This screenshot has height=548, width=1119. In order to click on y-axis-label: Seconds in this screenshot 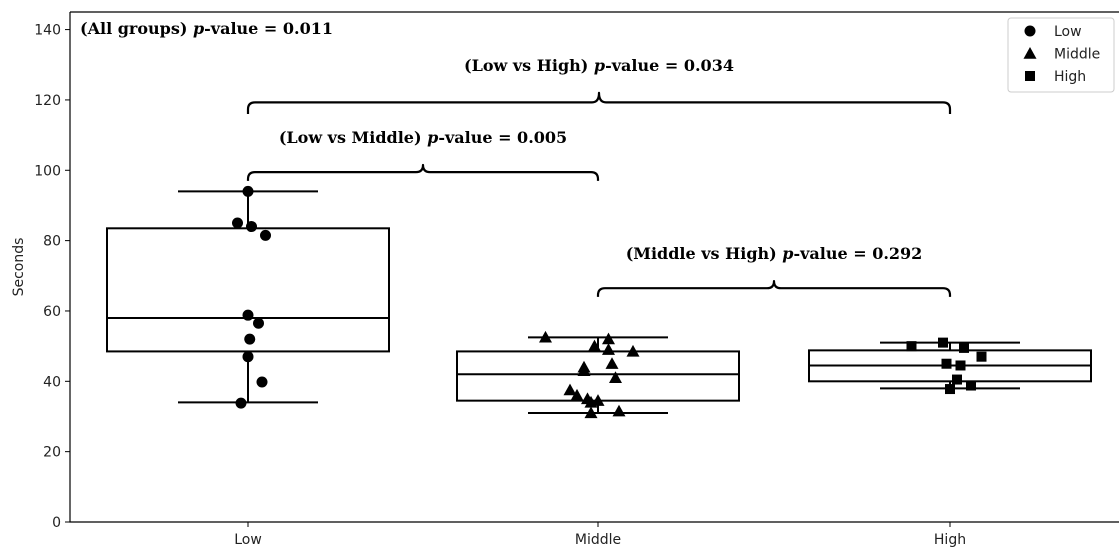, I will do `click(19, 267)`.